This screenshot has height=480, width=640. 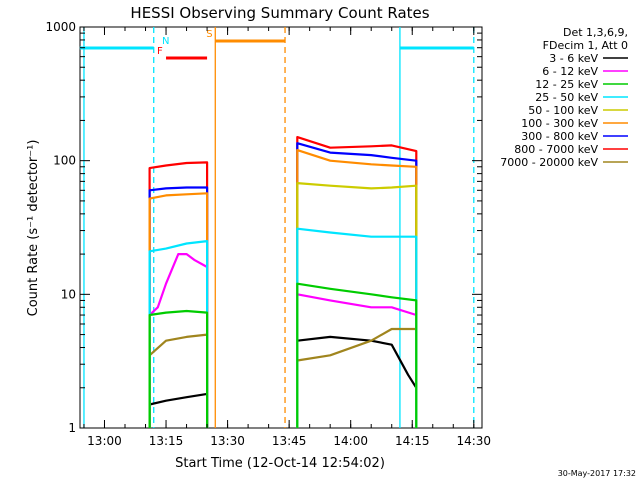 What do you see at coordinates (289, 441) in the screenshot?
I see `x-tick-label: 13:45` at bounding box center [289, 441].